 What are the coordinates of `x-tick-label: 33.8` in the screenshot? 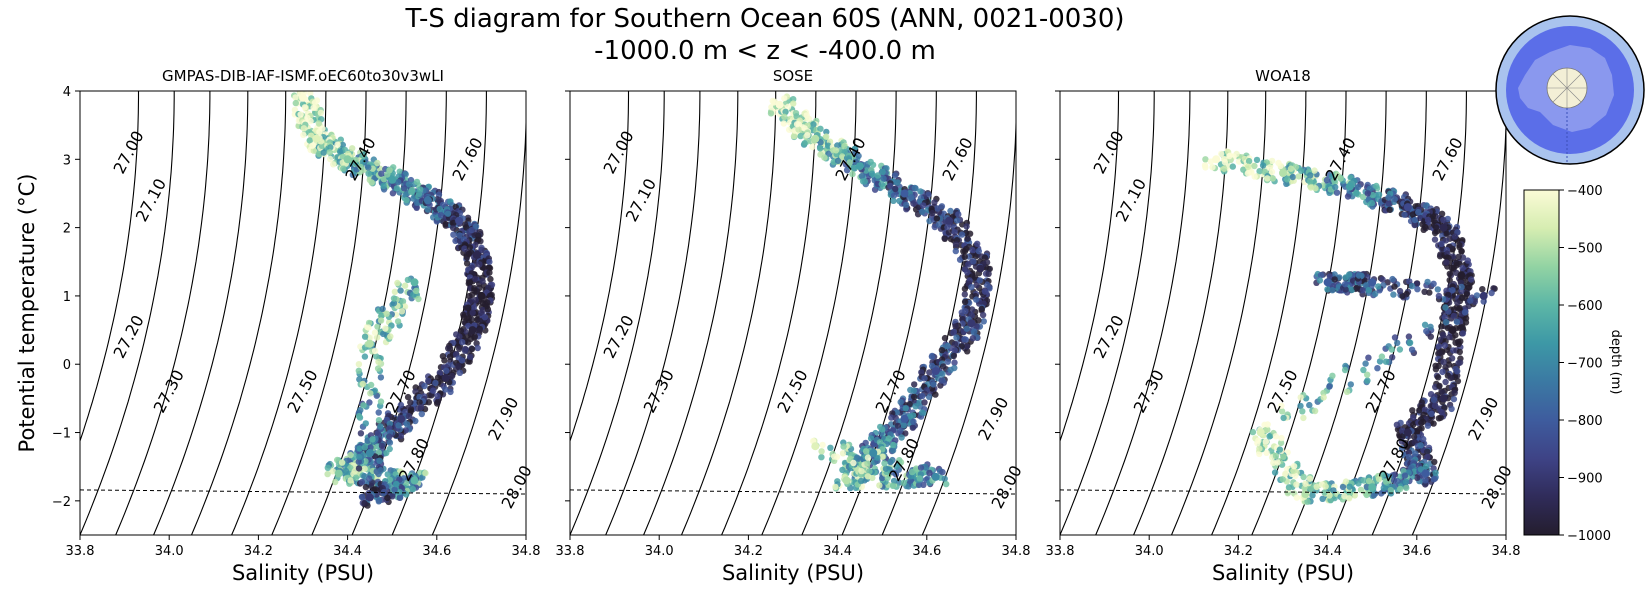 It's located at (80, 551).